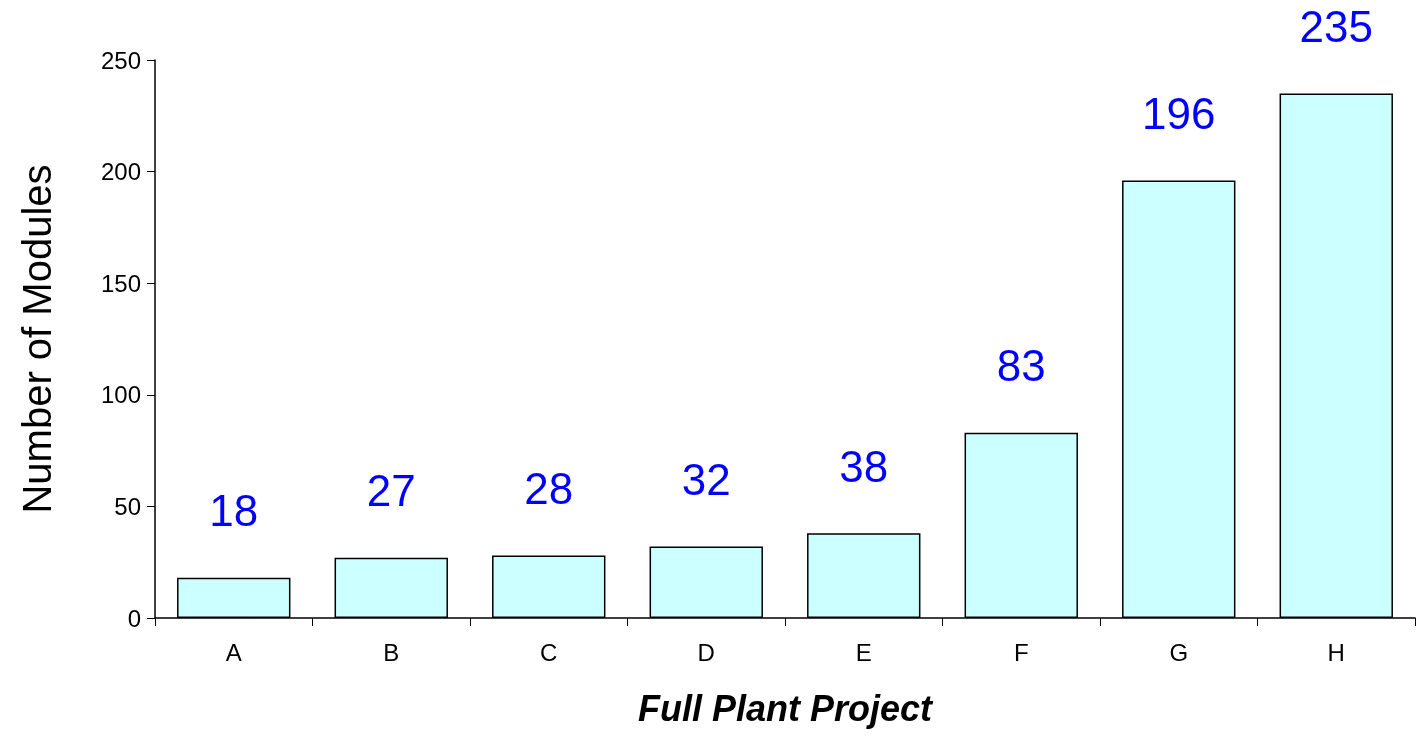 The image size is (1425, 742). I want to click on data-label: 28, so click(549, 488).